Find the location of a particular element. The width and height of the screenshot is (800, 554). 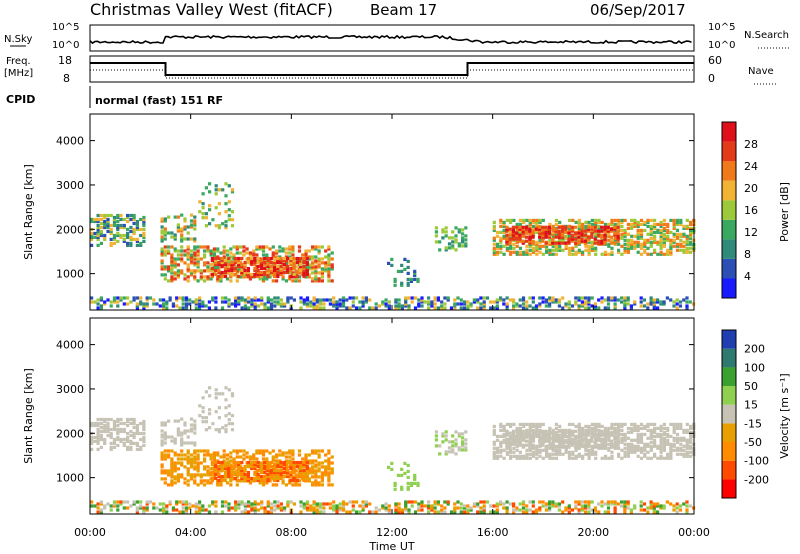

colorbar-segment is located at coordinates (729, 249).